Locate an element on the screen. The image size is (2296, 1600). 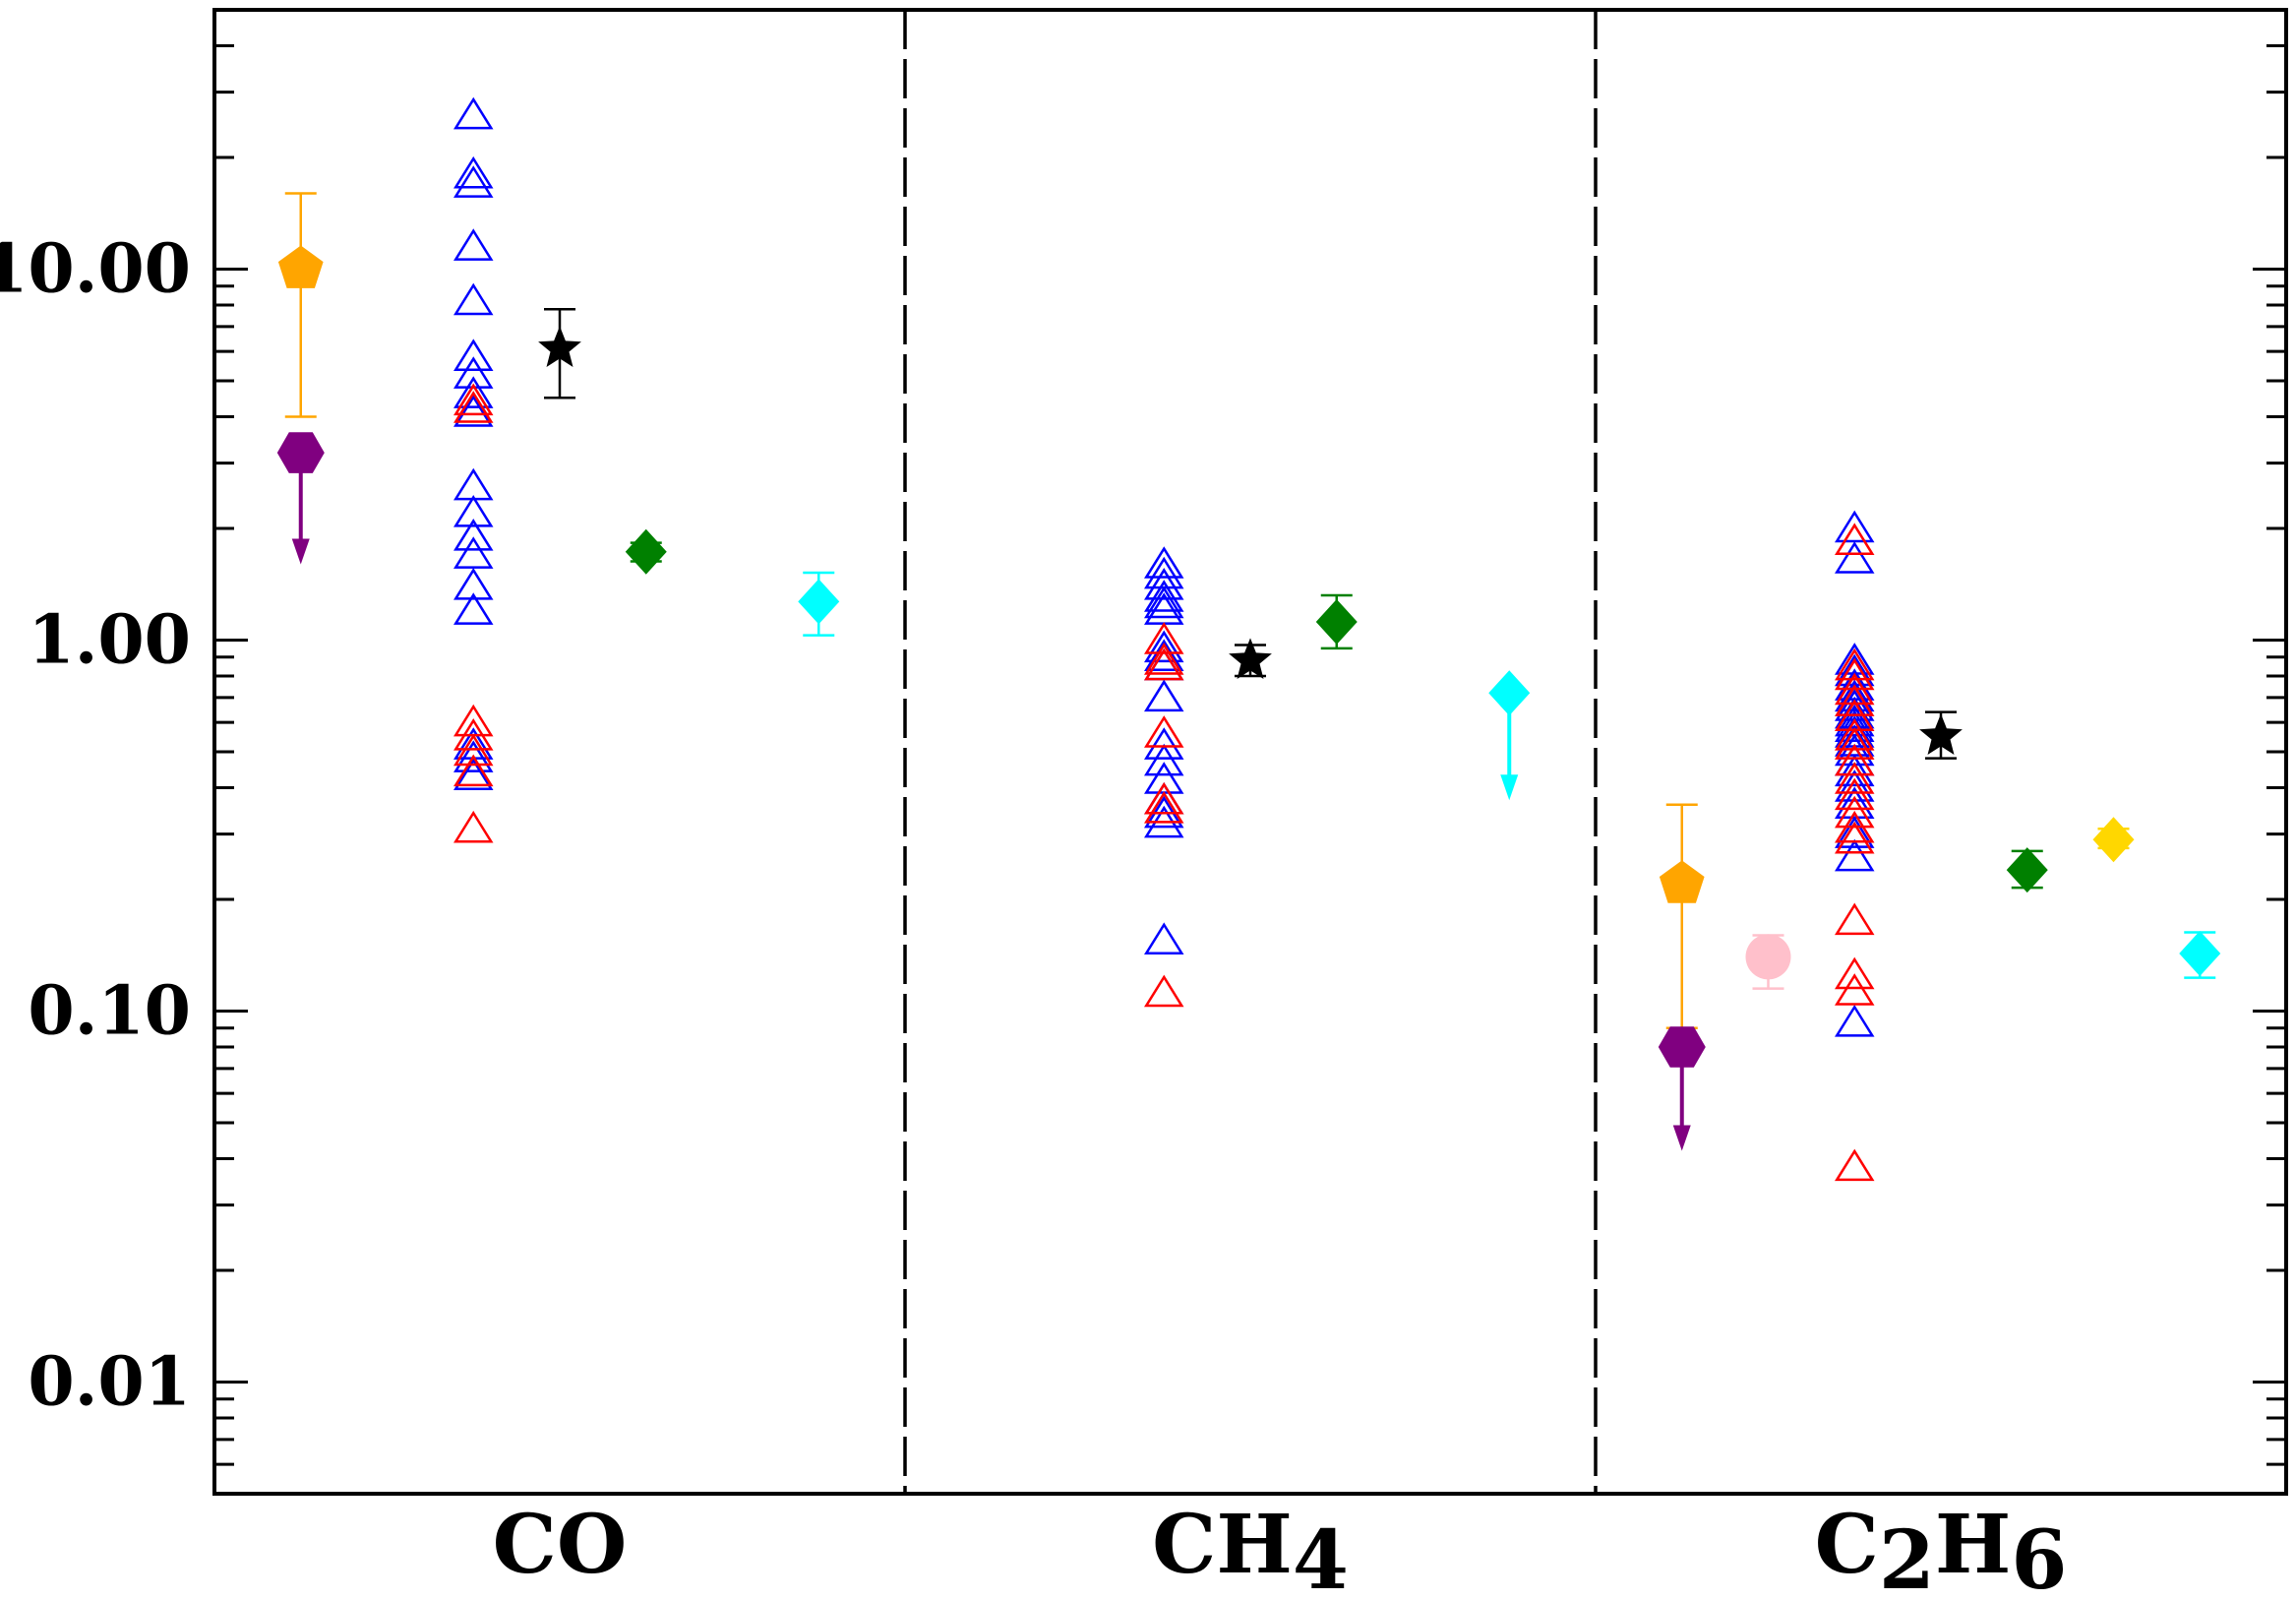
y-tick-label: 0.01 is located at coordinates (109, 1382).